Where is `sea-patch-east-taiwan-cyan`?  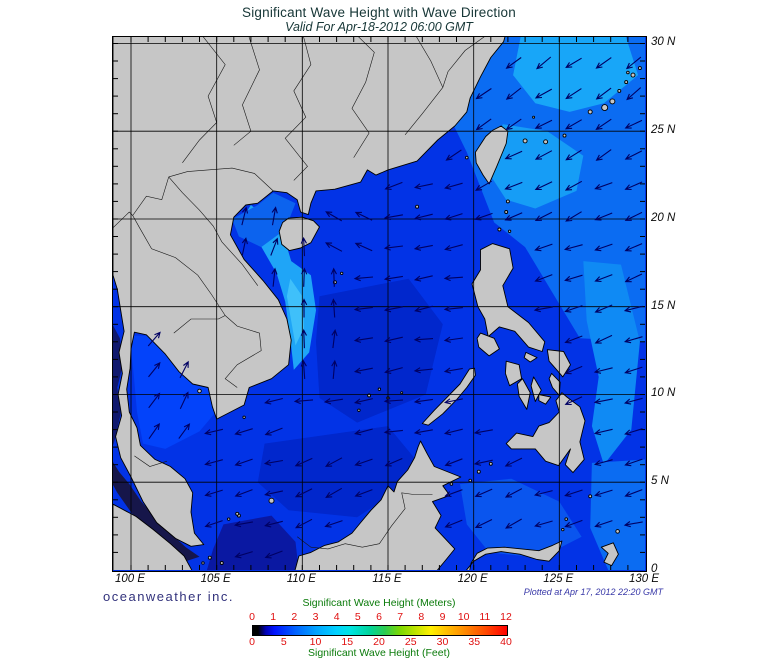
sea-patch-east-taiwan-cyan is located at coordinates (536, 166).